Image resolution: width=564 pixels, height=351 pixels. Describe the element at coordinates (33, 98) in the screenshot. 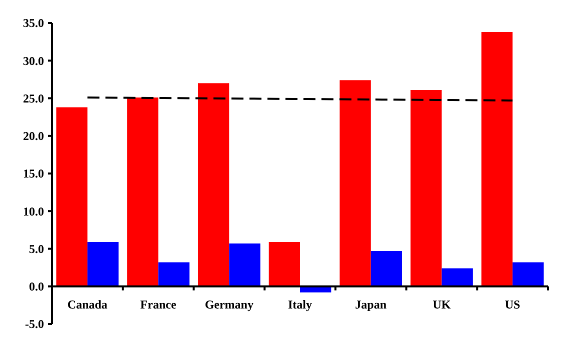

I see `y-tick-label: 25.0` at that location.